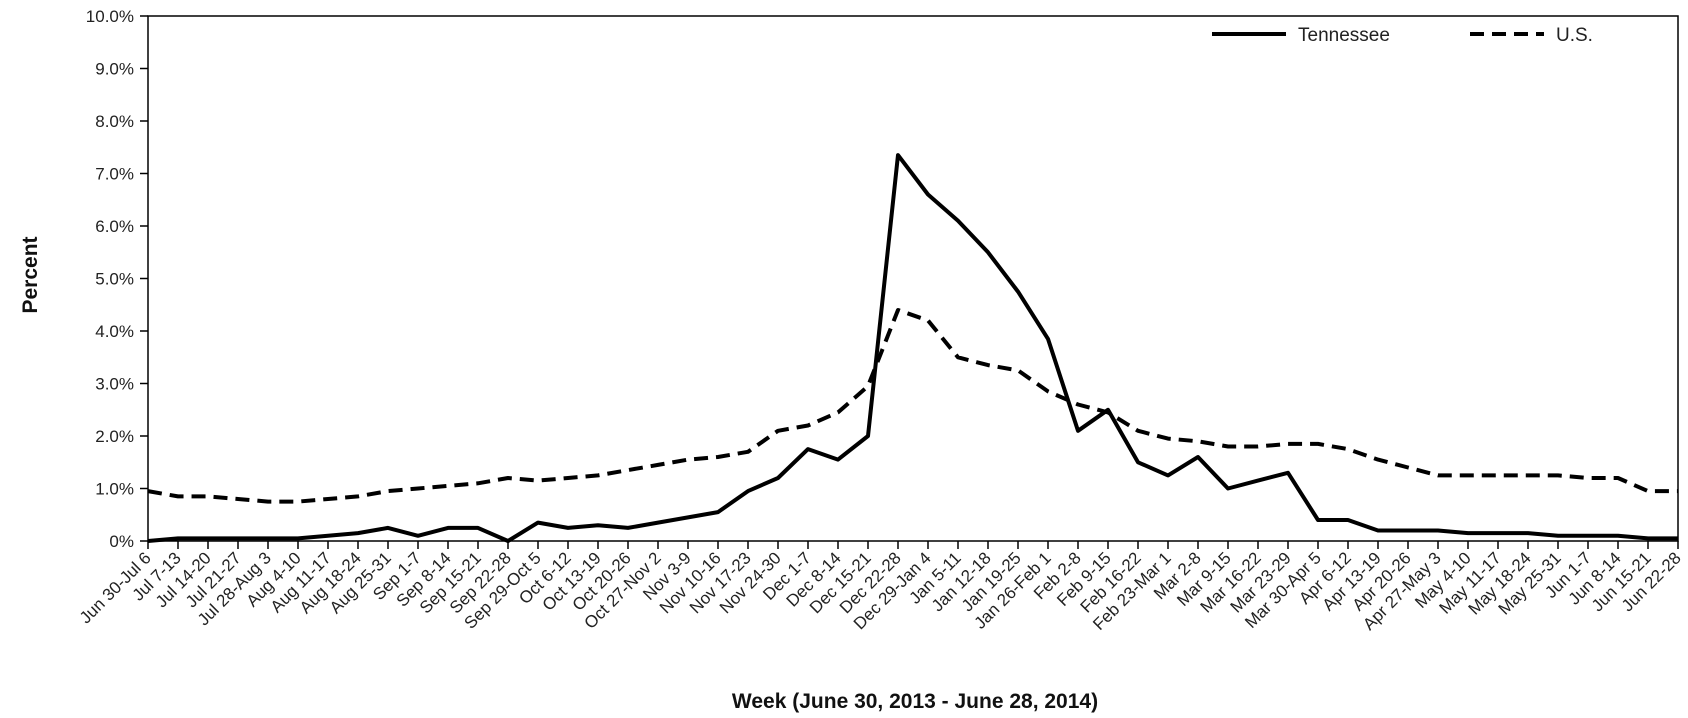  Describe the element at coordinates (1531, 35) in the screenshot. I see `legend-item-us: U.S.` at that location.